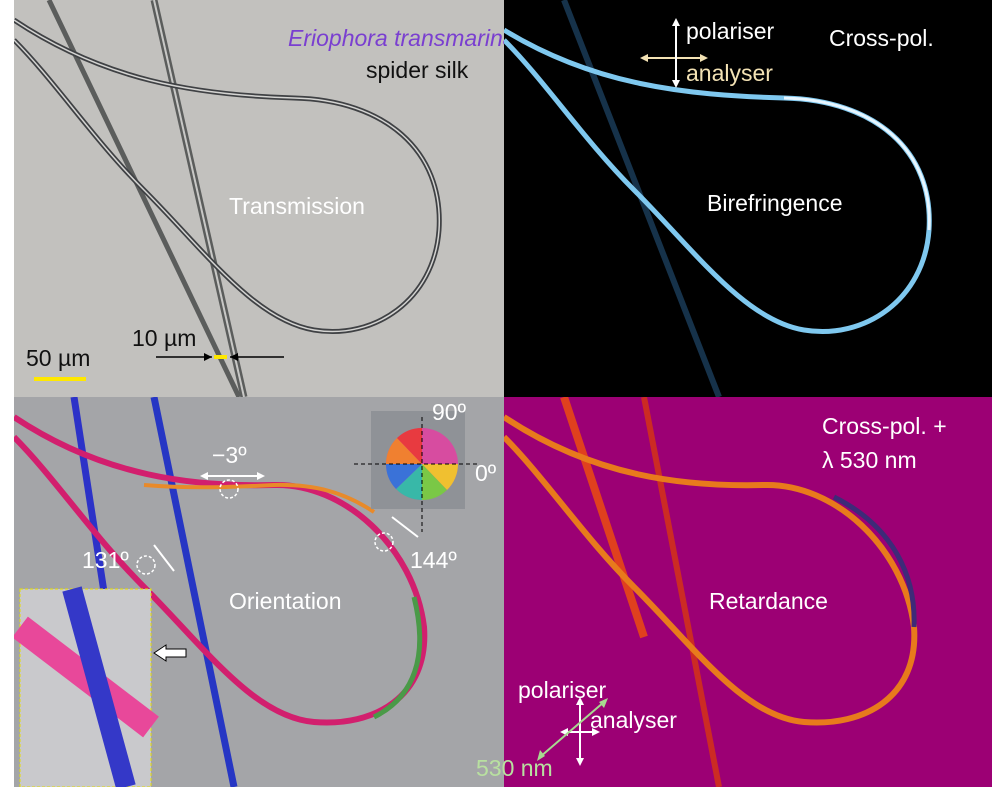  What do you see at coordinates (884, 426) in the screenshot?
I see `cross-pol-lambda-label-1: Cross-pol. +` at bounding box center [884, 426].